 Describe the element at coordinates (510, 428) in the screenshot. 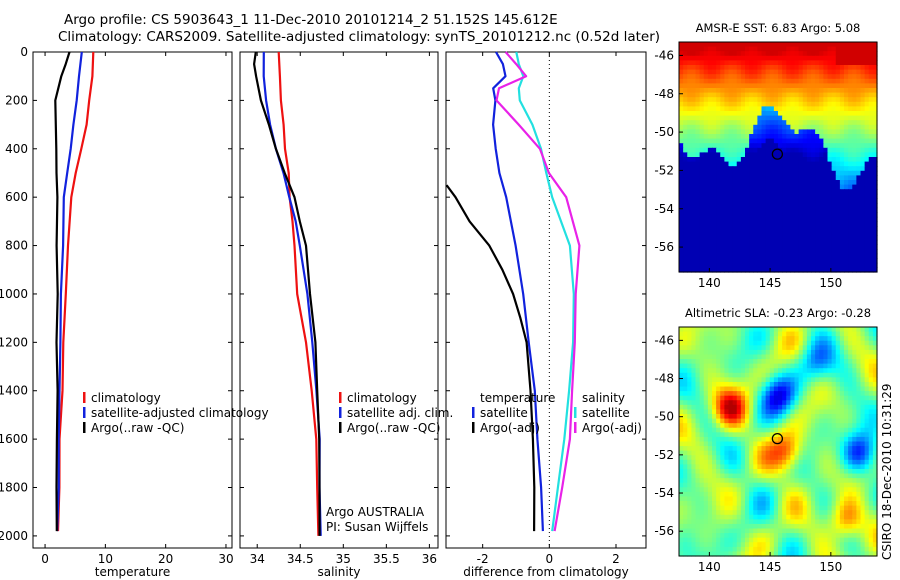

I see `diff-temperature-legend-label: Argo(-adj)` at that location.